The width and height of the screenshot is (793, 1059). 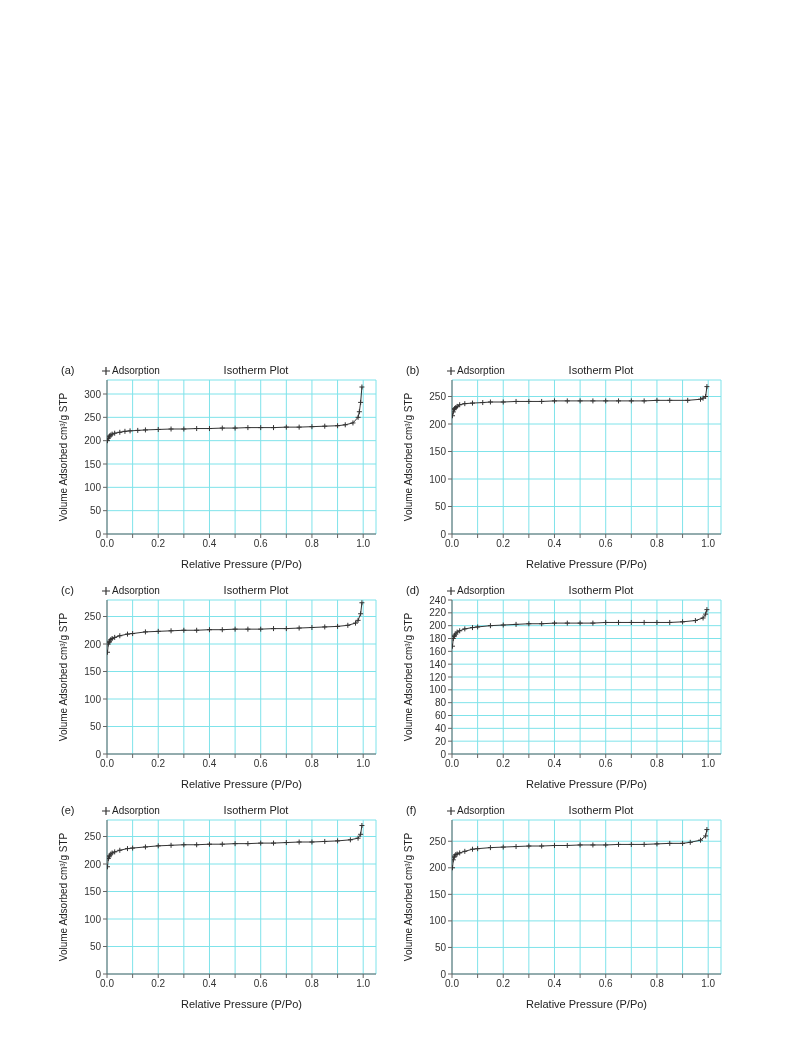 What do you see at coordinates (413, 370) in the screenshot?
I see `text: (b)` at bounding box center [413, 370].